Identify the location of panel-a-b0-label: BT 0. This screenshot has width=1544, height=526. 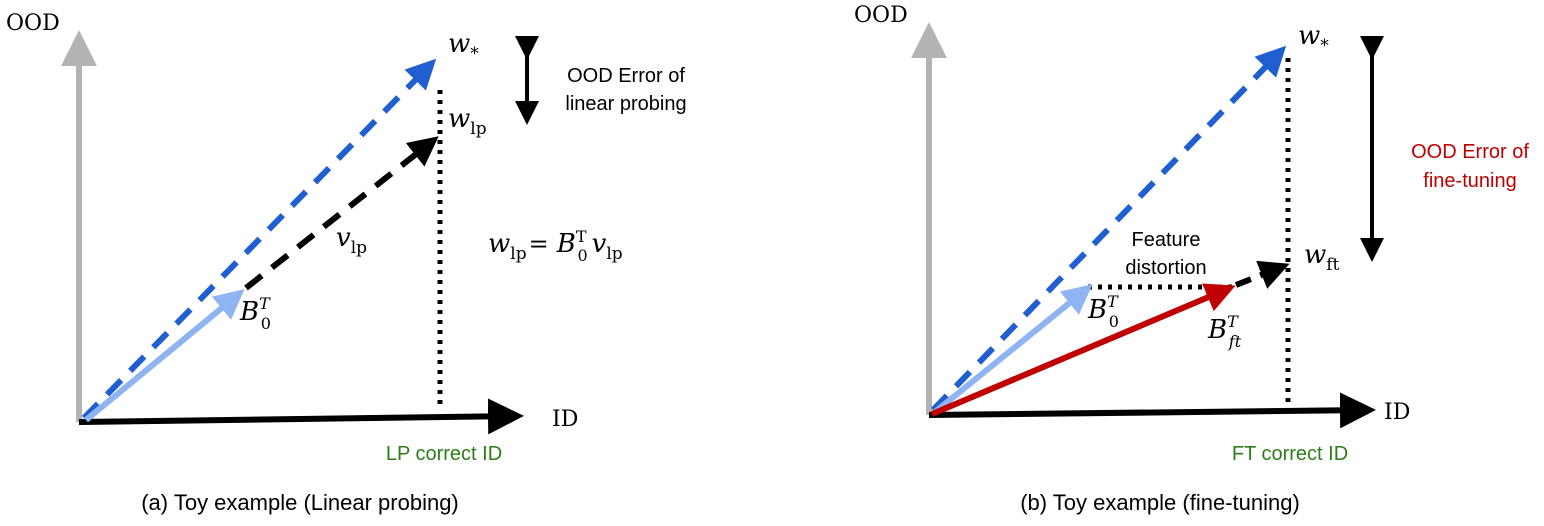
(255, 313).